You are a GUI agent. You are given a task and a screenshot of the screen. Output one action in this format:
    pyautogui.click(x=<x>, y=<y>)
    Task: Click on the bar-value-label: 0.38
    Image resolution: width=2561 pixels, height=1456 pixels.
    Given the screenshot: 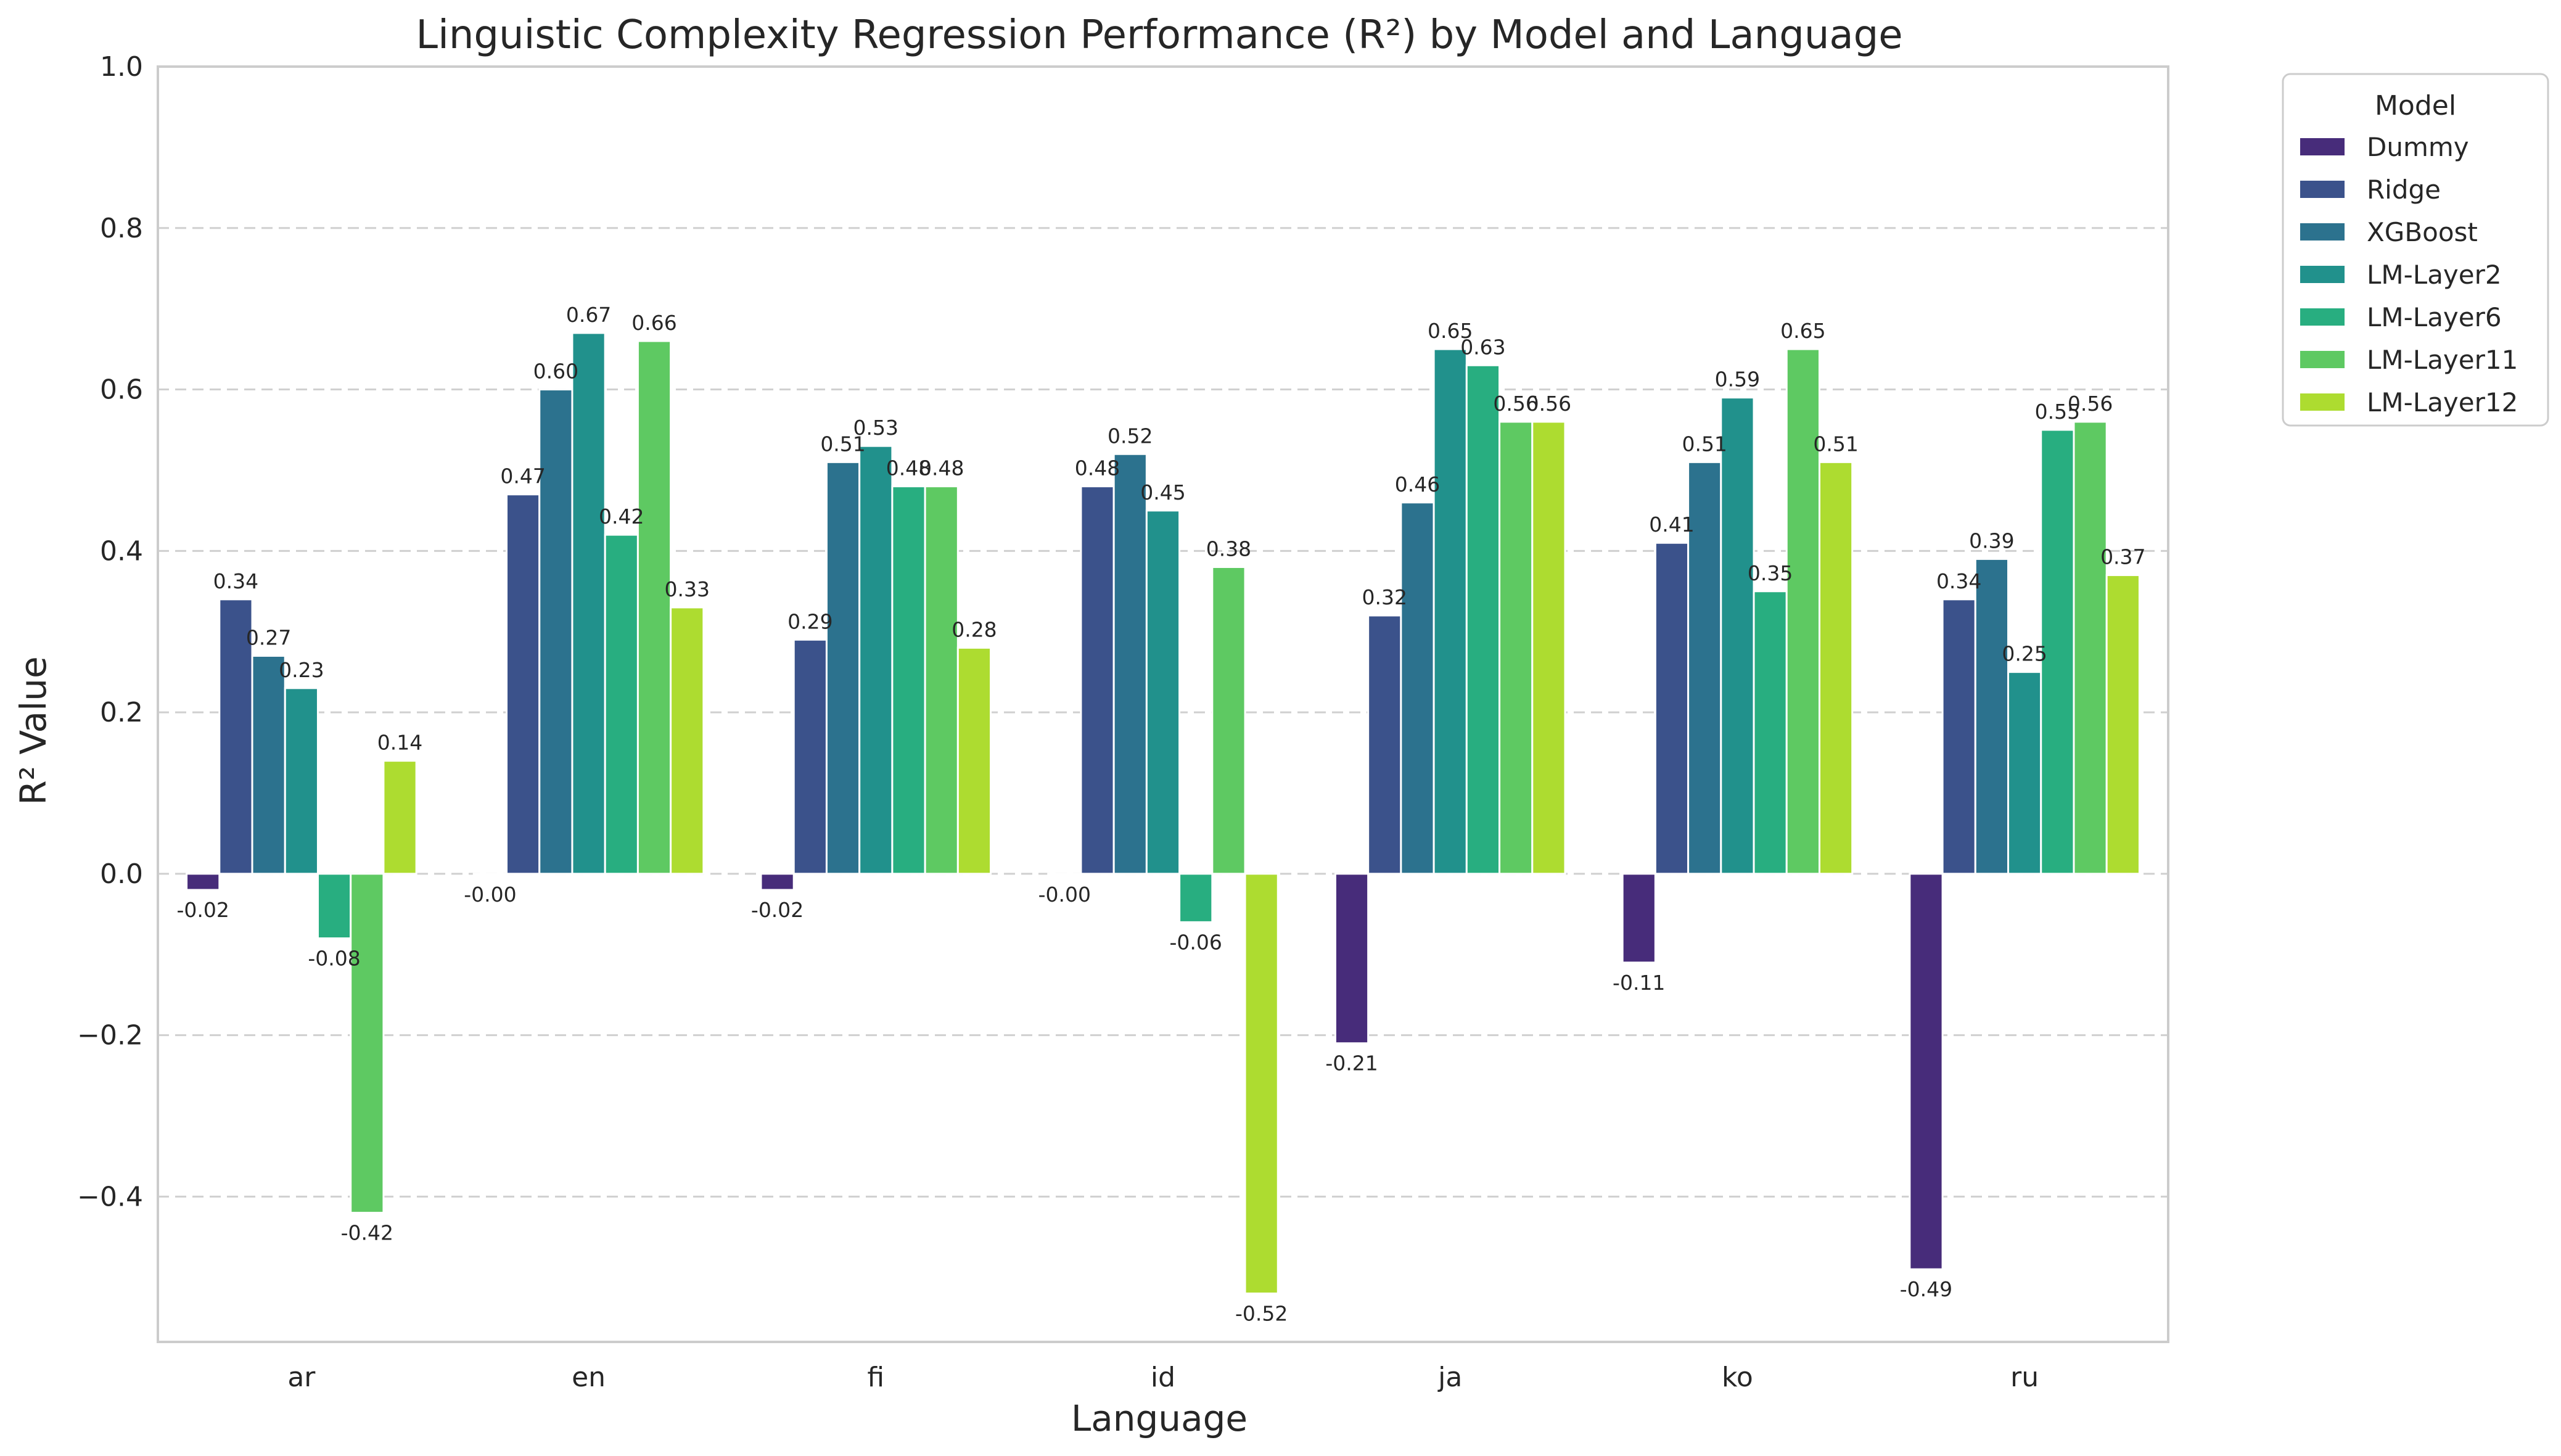 What is the action you would take?
    pyautogui.click(x=1228, y=549)
    